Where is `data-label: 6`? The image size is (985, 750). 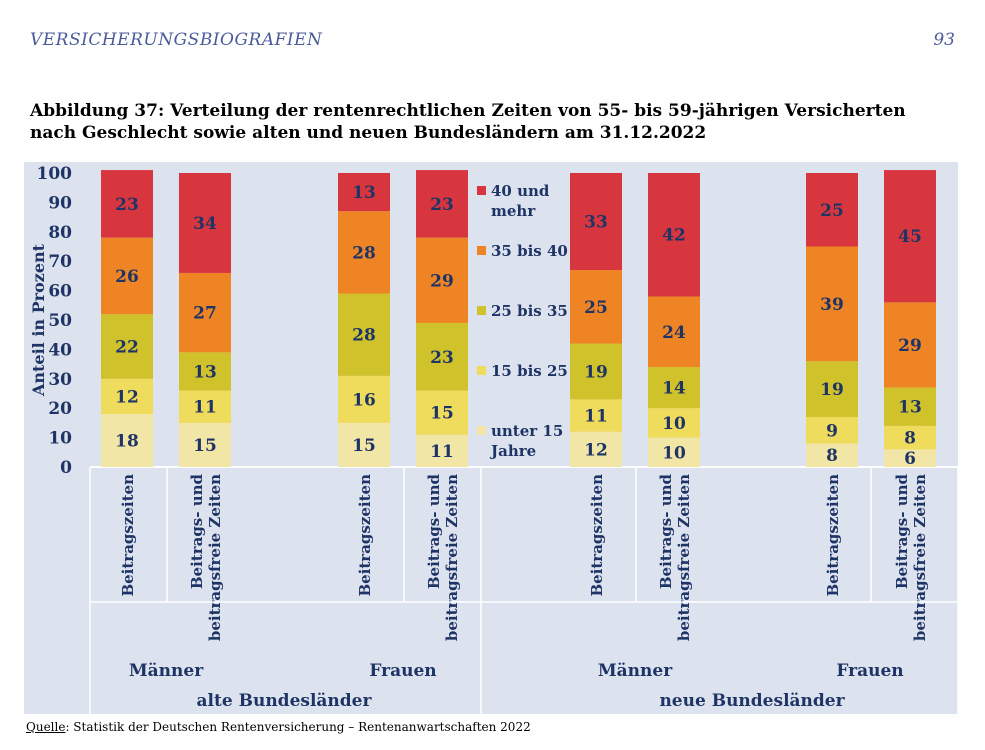
data-label: 6 is located at coordinates (910, 459).